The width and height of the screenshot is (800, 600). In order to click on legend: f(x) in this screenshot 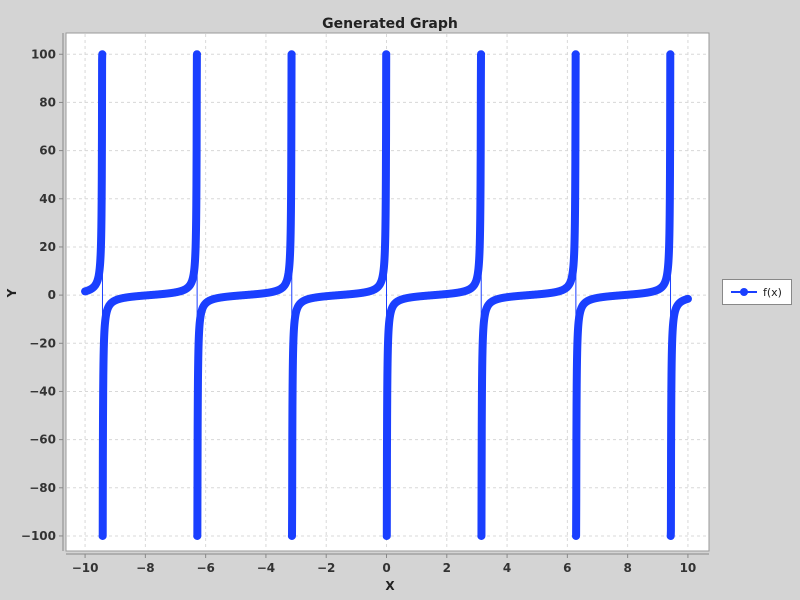, I will do `click(757, 292)`.